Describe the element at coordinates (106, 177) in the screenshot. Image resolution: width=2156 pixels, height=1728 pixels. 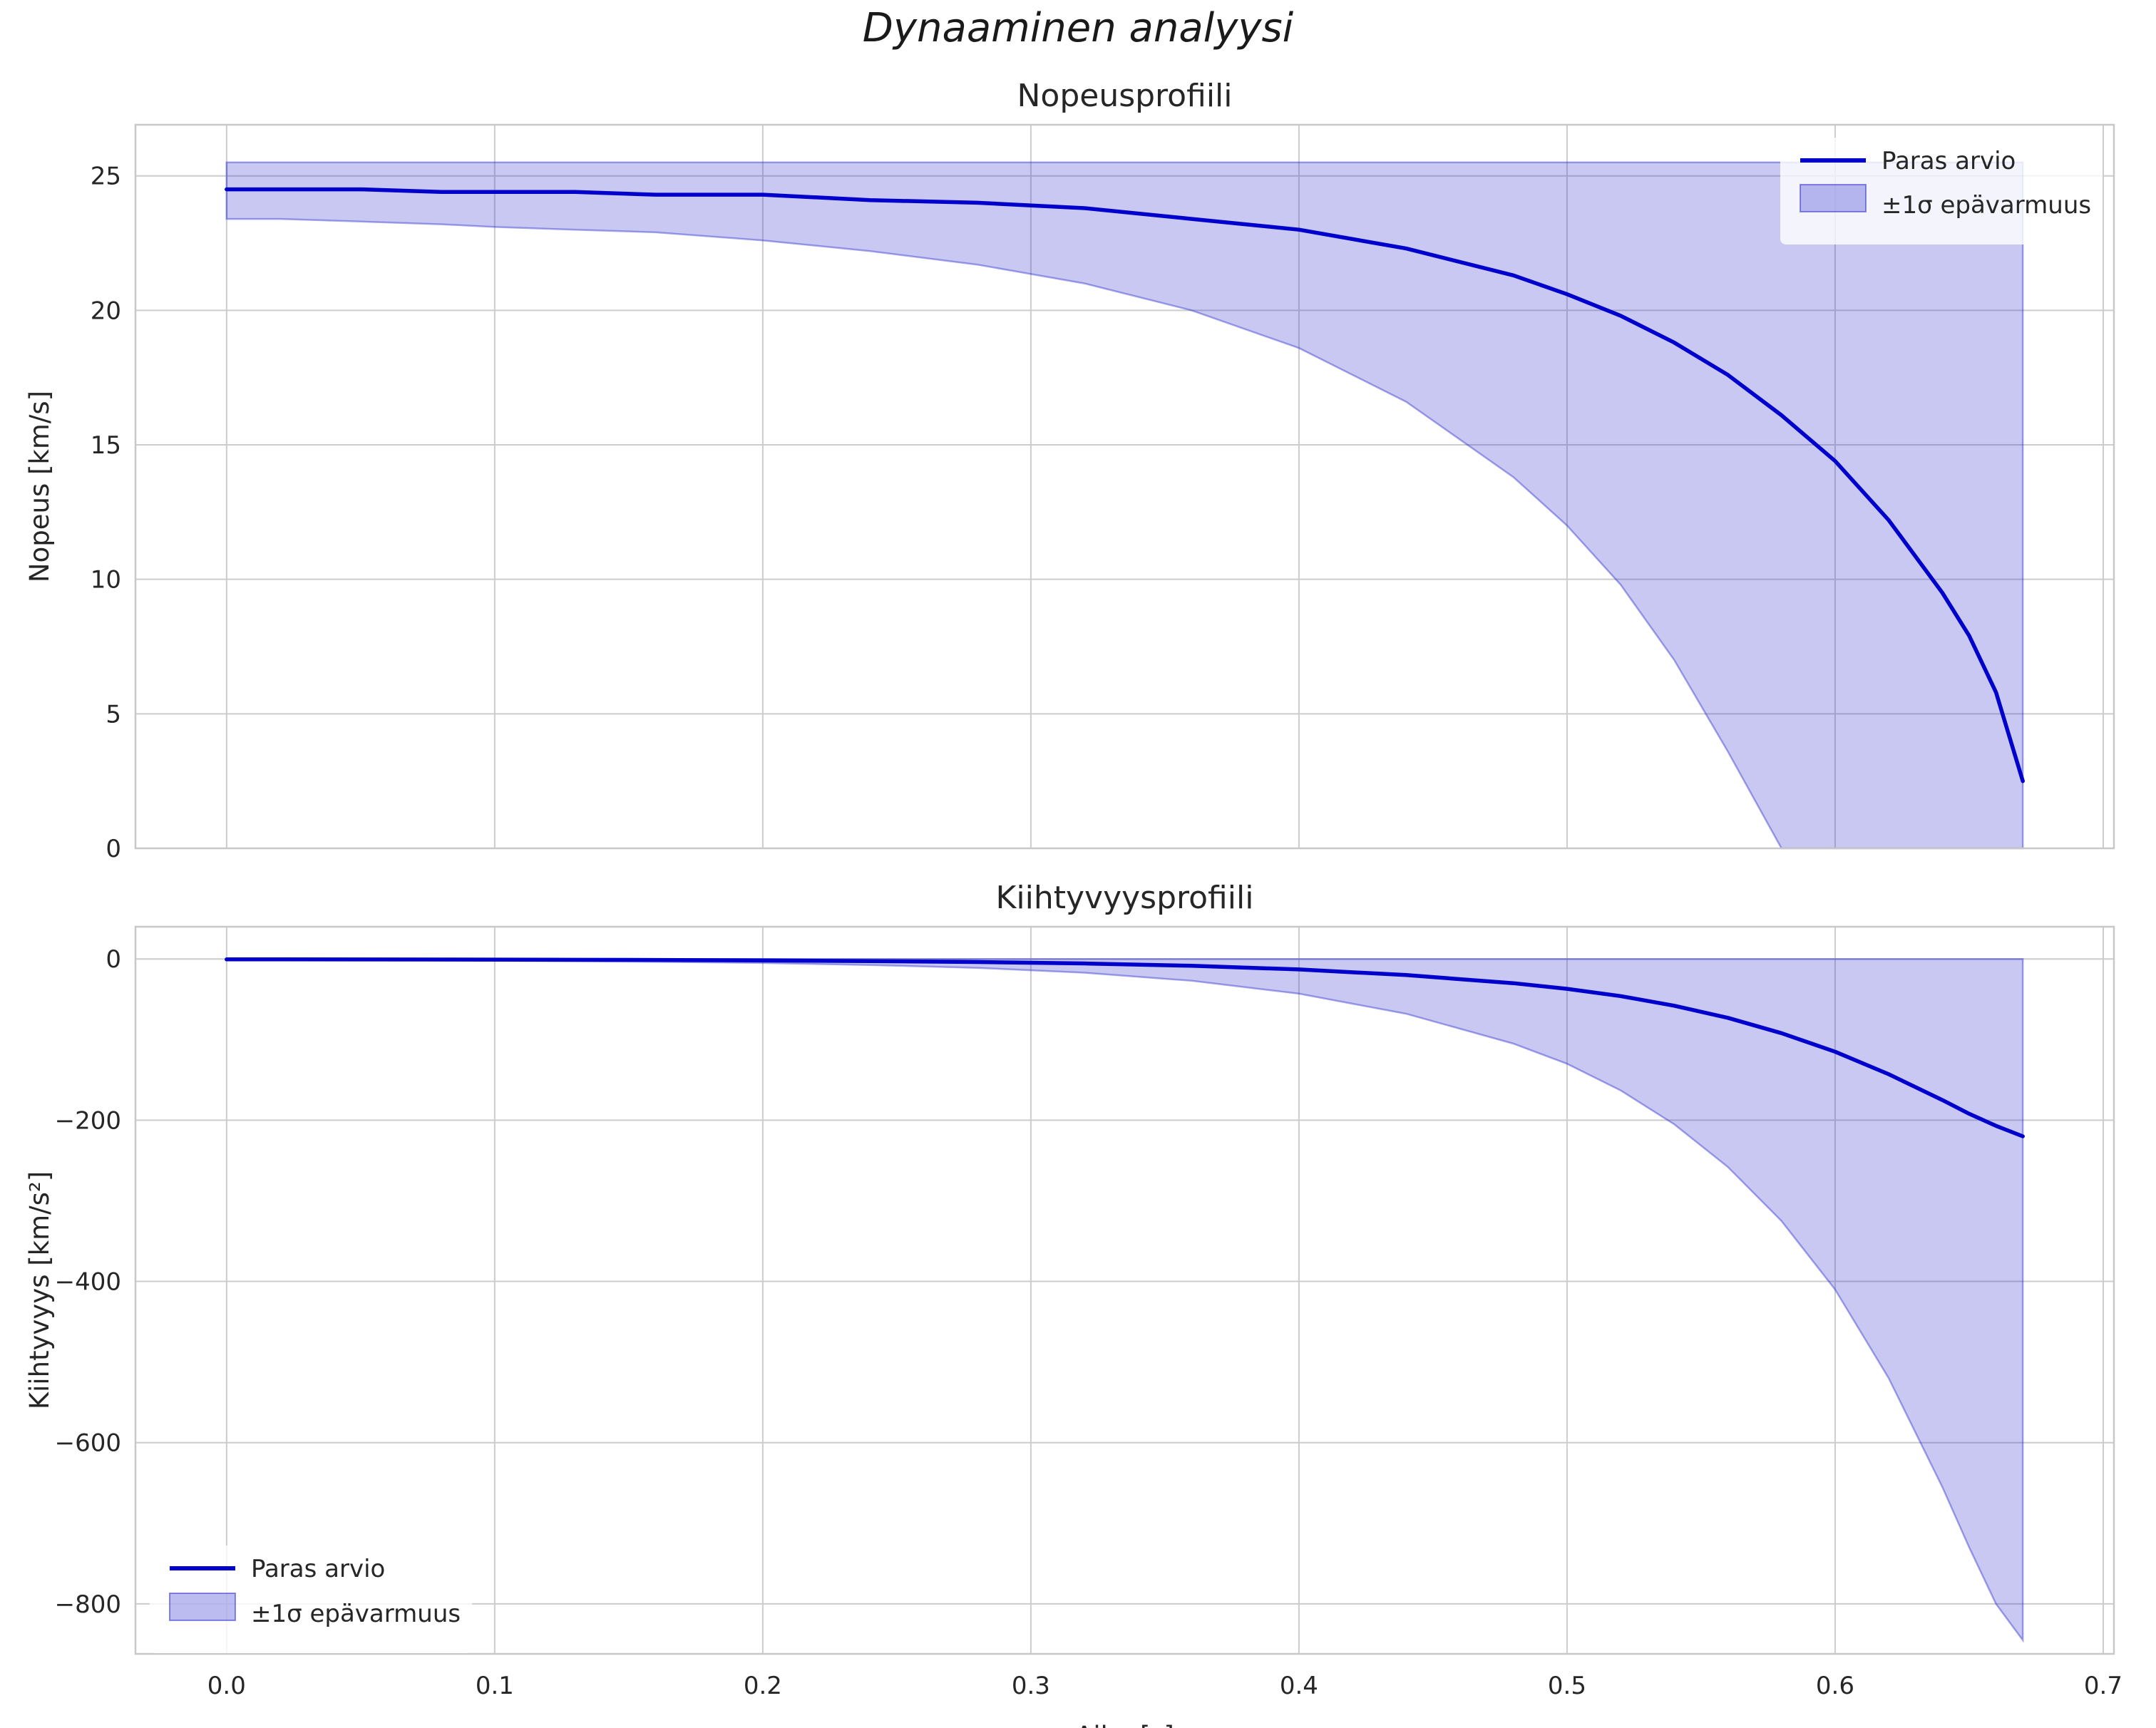
I see `y-tick-label: 25` at that location.